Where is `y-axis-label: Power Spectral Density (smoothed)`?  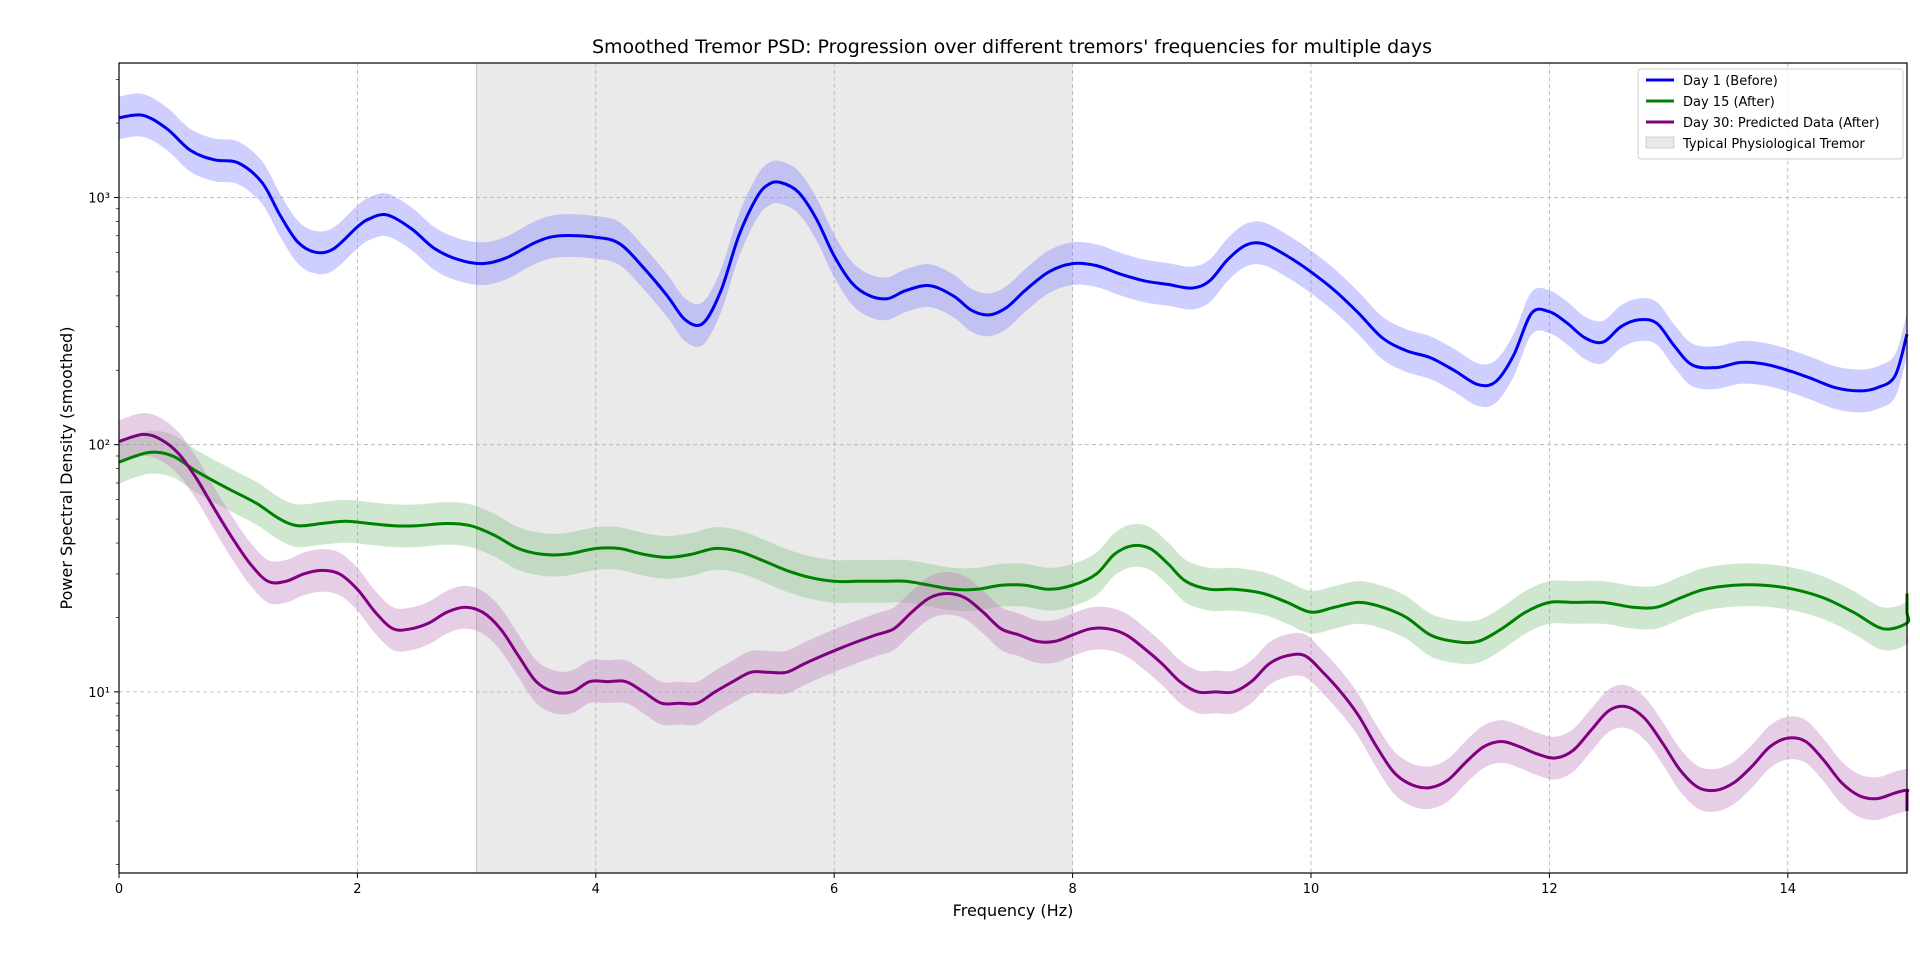
y-axis-label: Power Spectral Density (smoothed) is located at coordinates (66, 468).